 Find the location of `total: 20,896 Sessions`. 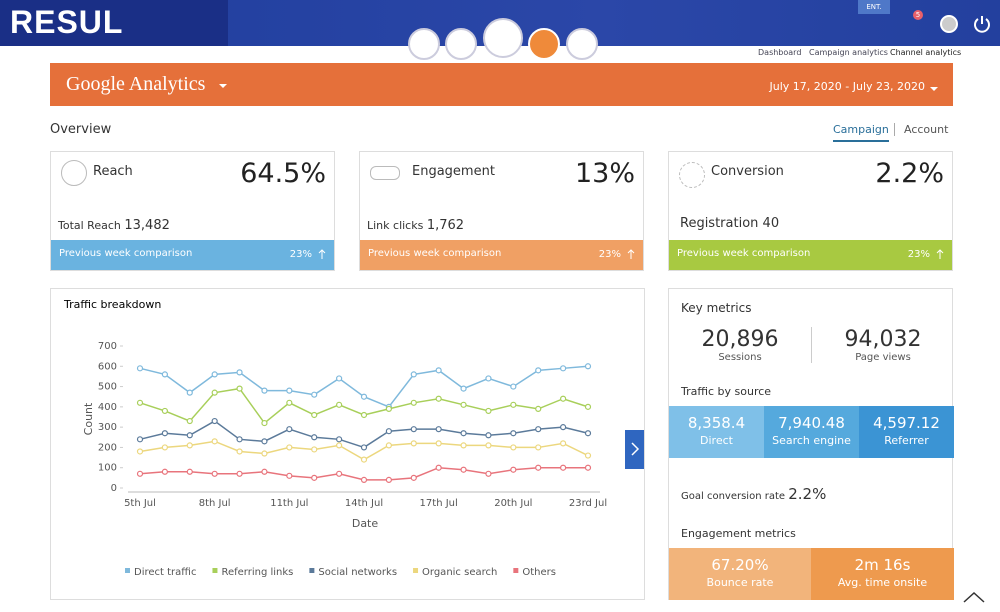

total: 20,896 Sessions is located at coordinates (740, 345).